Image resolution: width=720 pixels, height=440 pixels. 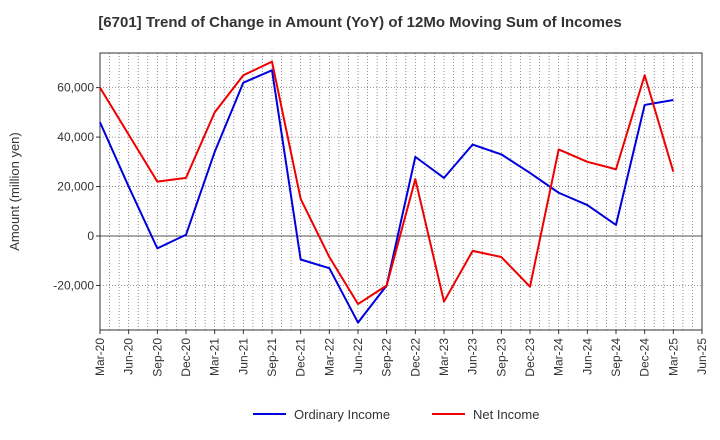 I want to click on y-tick-label: 20,000, so click(x=75, y=187).